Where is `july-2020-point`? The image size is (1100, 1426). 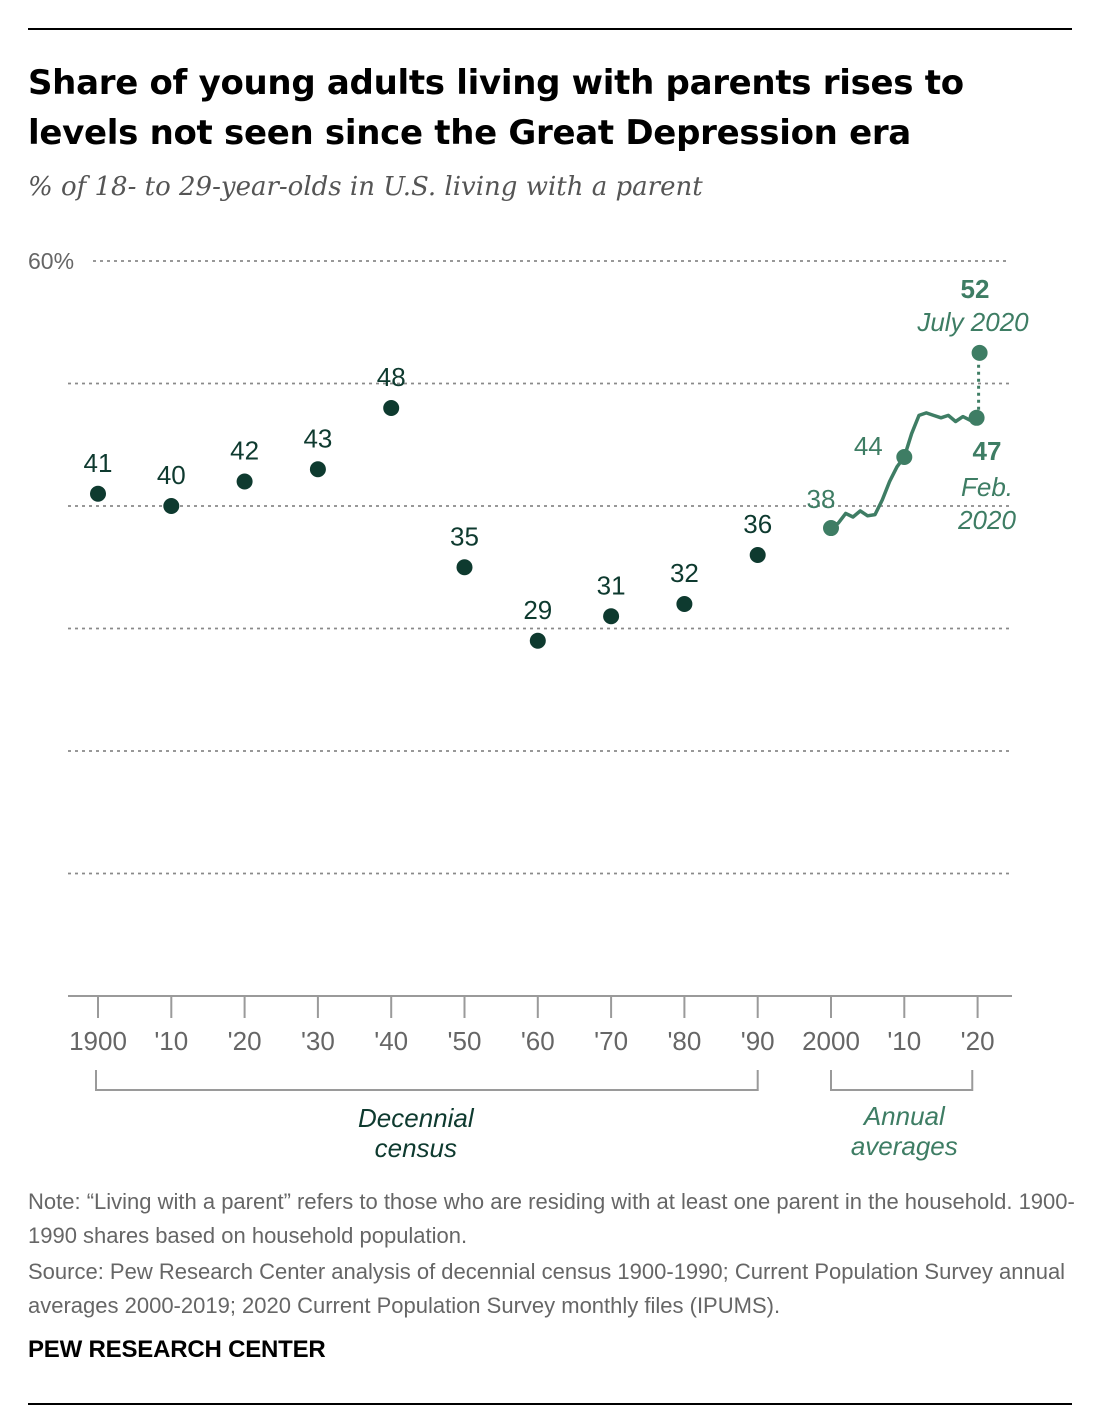
july-2020-point is located at coordinates (979, 352).